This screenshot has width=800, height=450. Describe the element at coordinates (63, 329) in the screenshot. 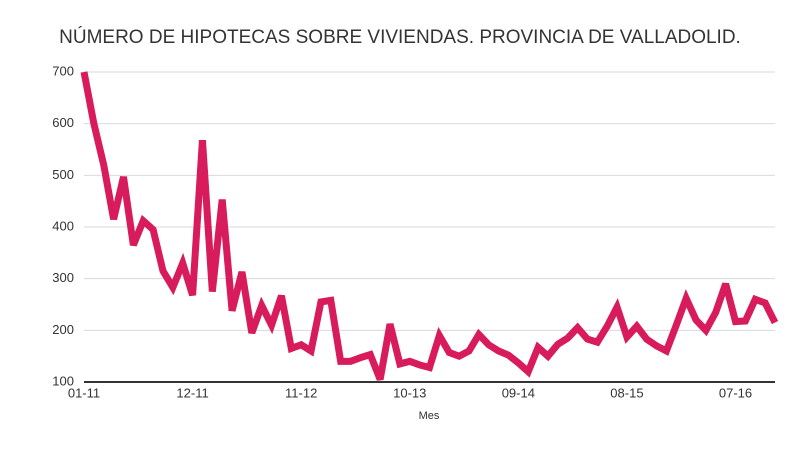

I see `y-tick-label: 200` at that location.